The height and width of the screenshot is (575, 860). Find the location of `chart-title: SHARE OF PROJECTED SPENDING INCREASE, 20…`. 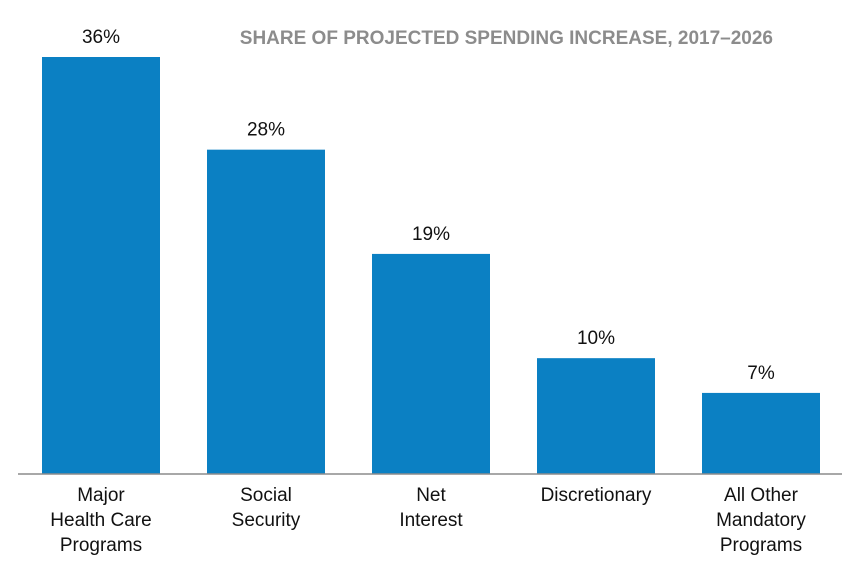

chart-title: SHARE OF PROJECTED SPENDING INCREASE, 20… is located at coordinates (506, 38).